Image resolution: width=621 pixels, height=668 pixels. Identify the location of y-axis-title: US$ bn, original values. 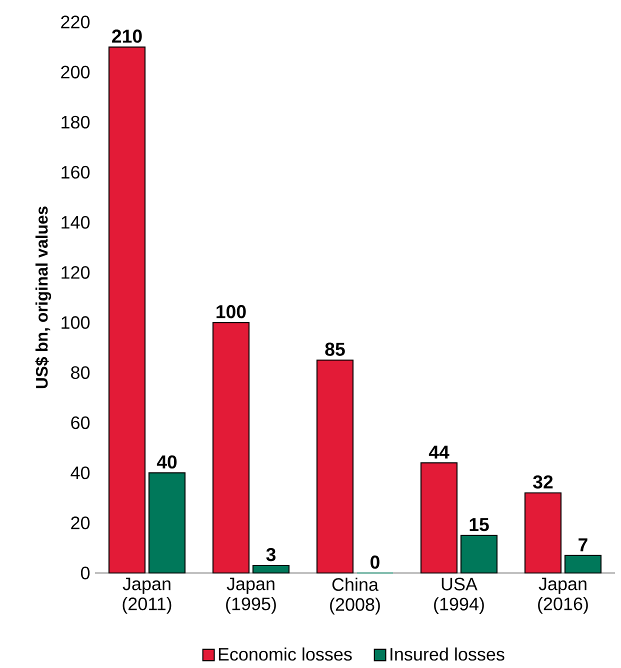
(43, 297).